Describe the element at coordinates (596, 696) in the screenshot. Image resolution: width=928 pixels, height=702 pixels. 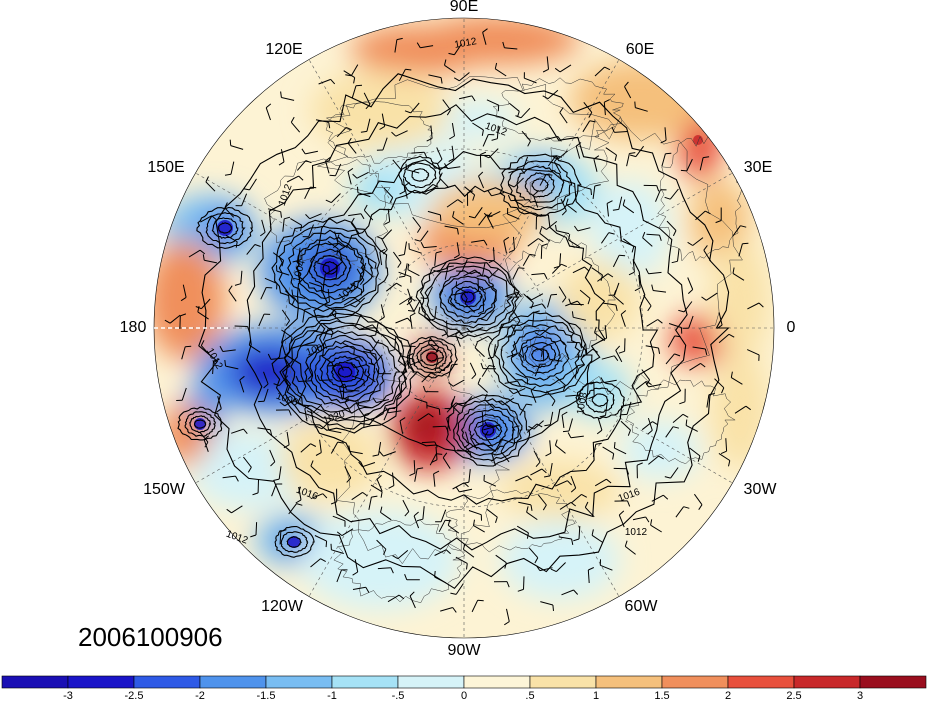
I see `colorbar-tick-label: 1` at that location.